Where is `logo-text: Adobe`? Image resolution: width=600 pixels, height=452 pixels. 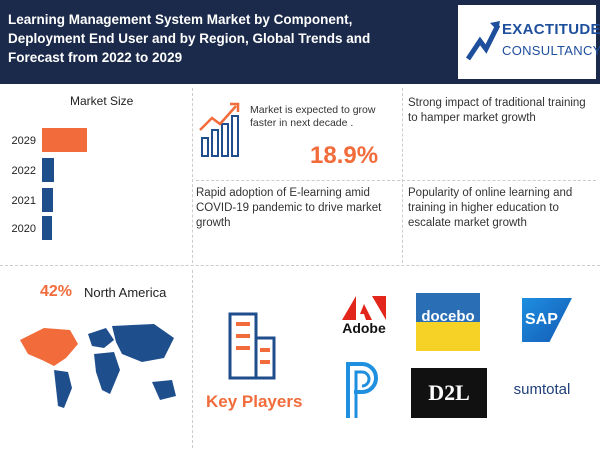 logo-text: Adobe is located at coordinates (364, 328).